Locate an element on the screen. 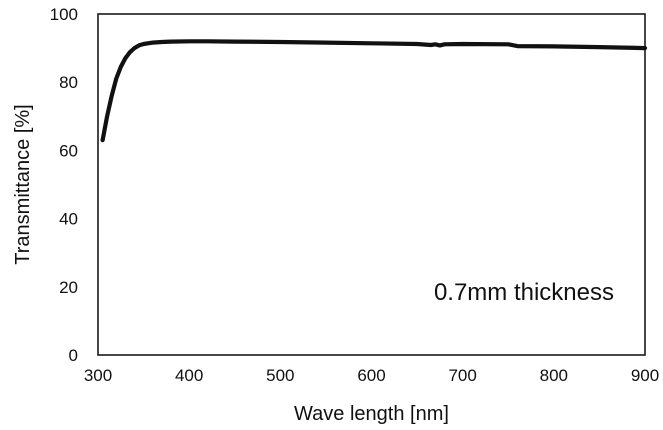  y-tick-label: 60 is located at coordinates (68, 150).